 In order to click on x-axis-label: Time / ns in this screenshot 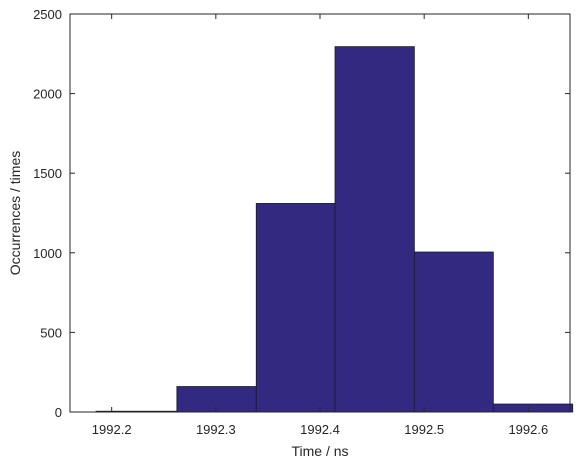, I will do `click(319, 451)`.